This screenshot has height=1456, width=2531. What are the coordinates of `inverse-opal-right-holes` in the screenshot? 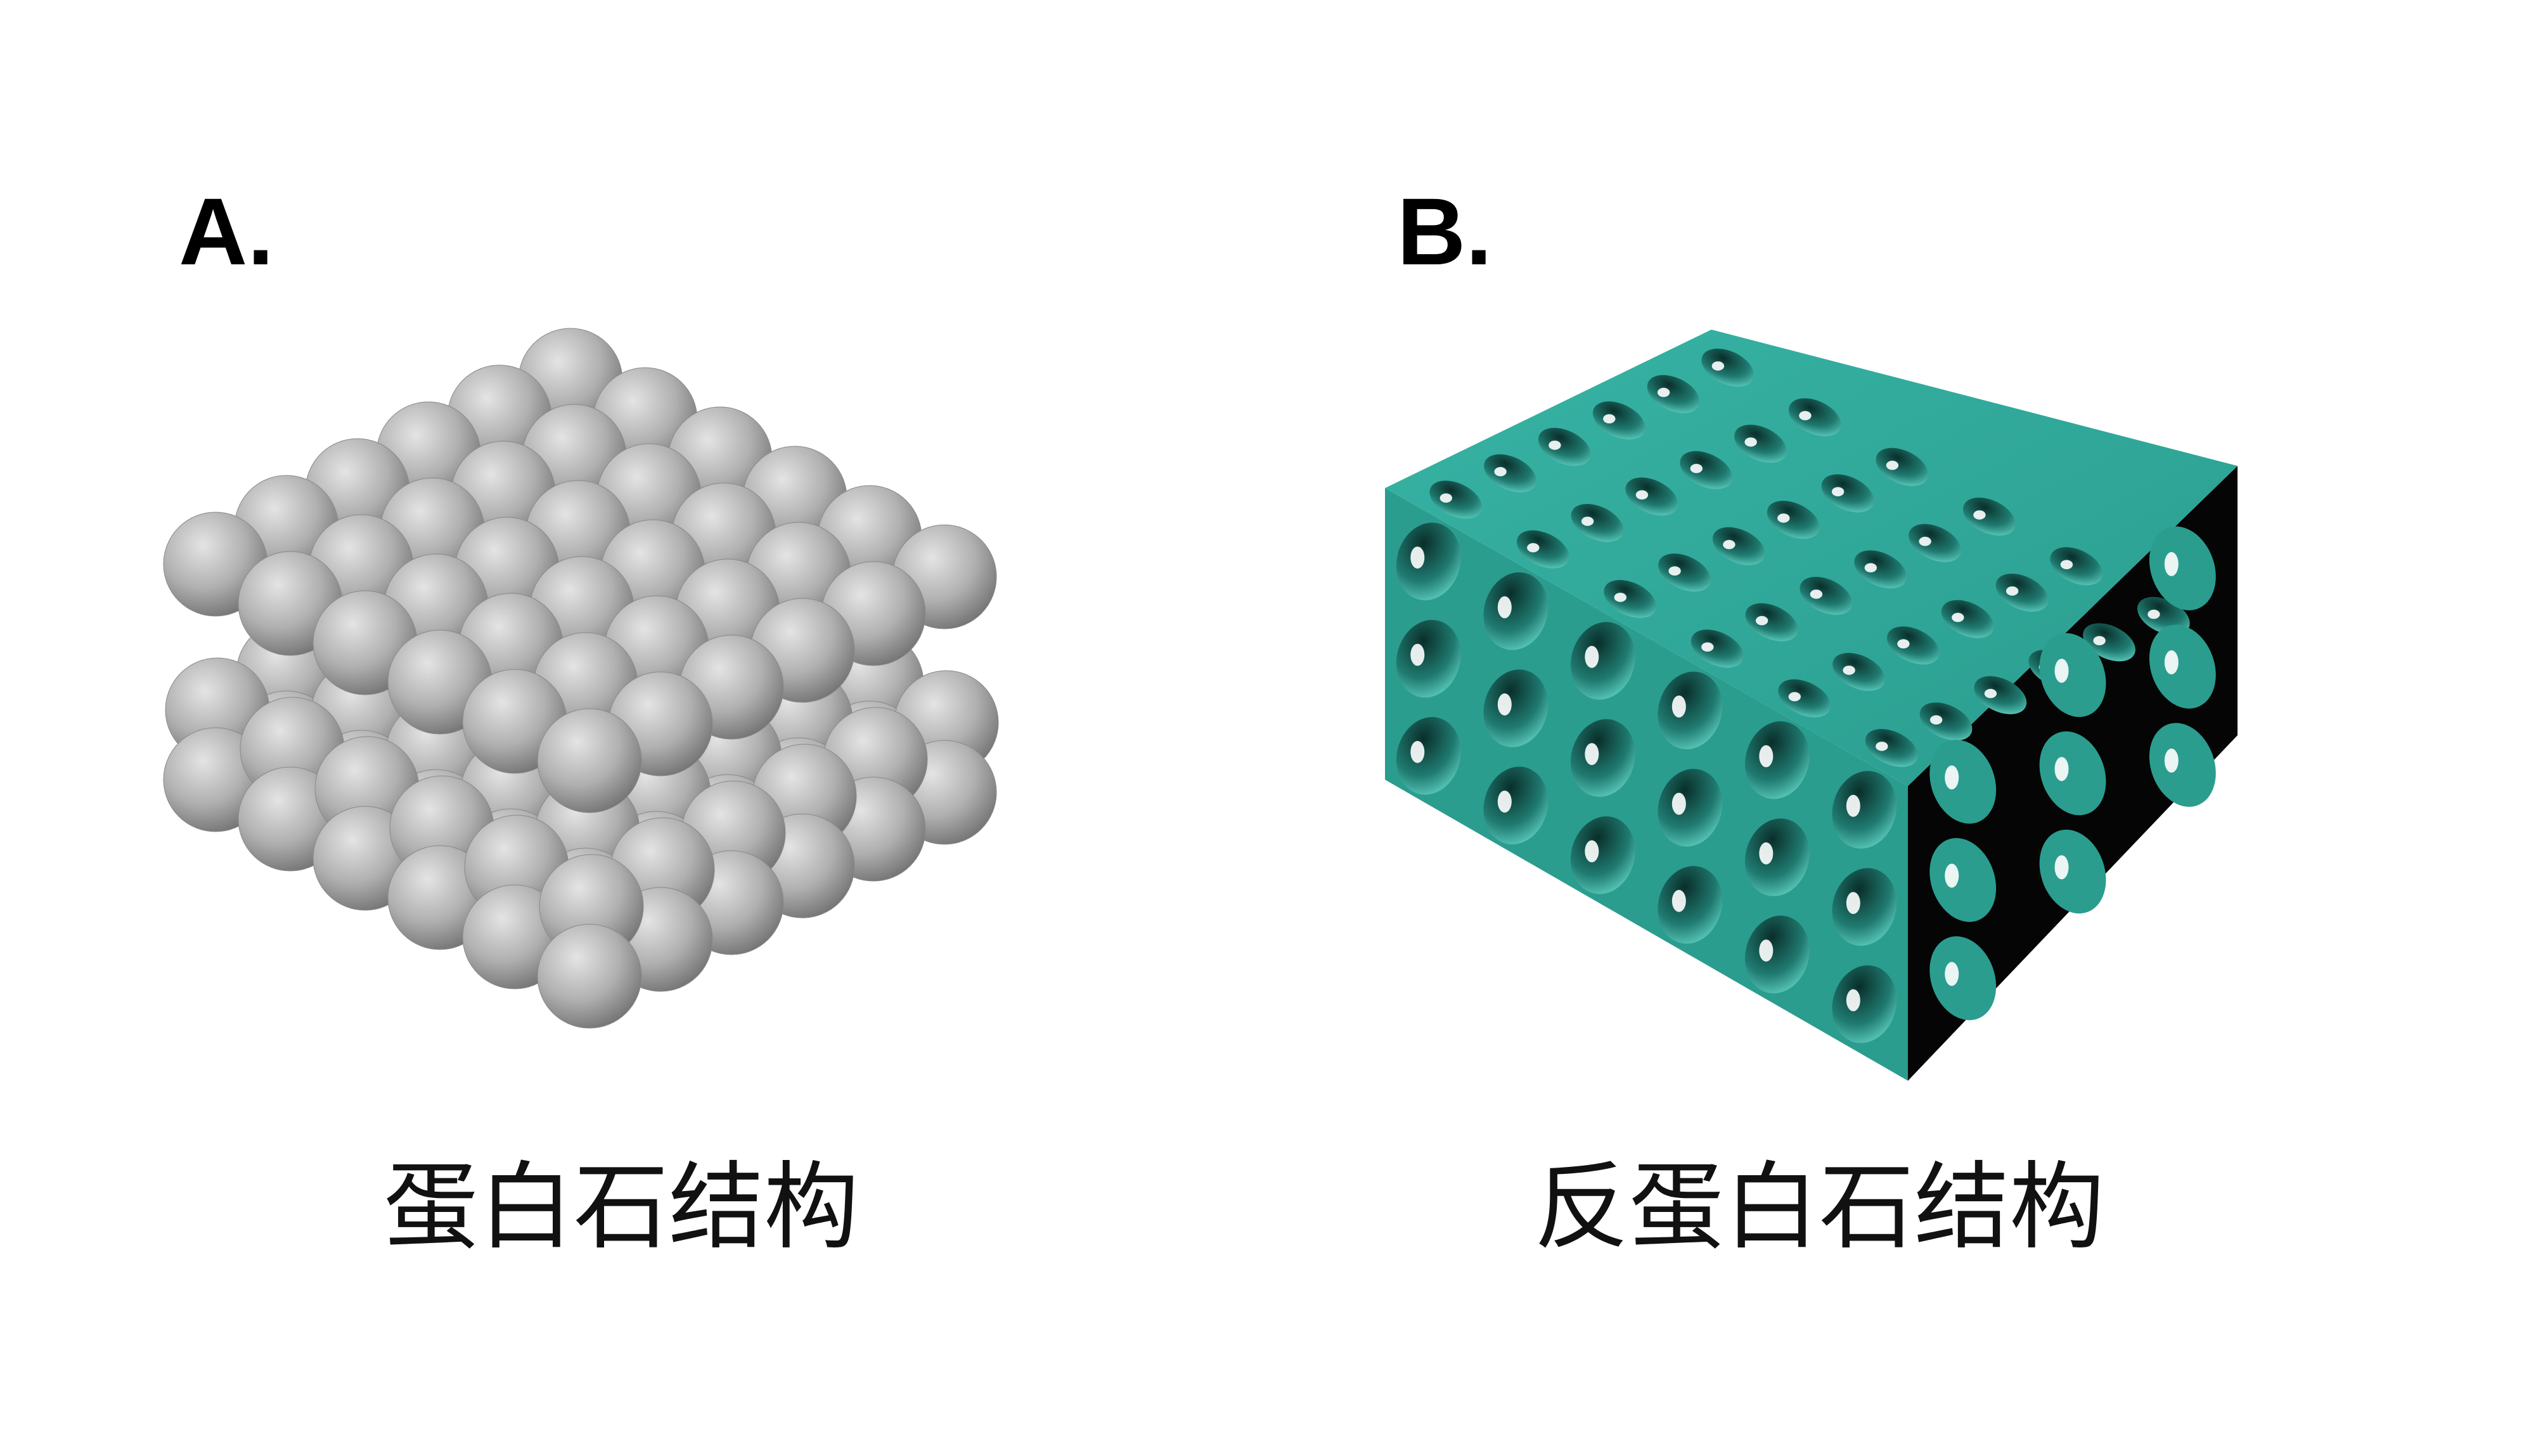 It's located at (2072, 773).